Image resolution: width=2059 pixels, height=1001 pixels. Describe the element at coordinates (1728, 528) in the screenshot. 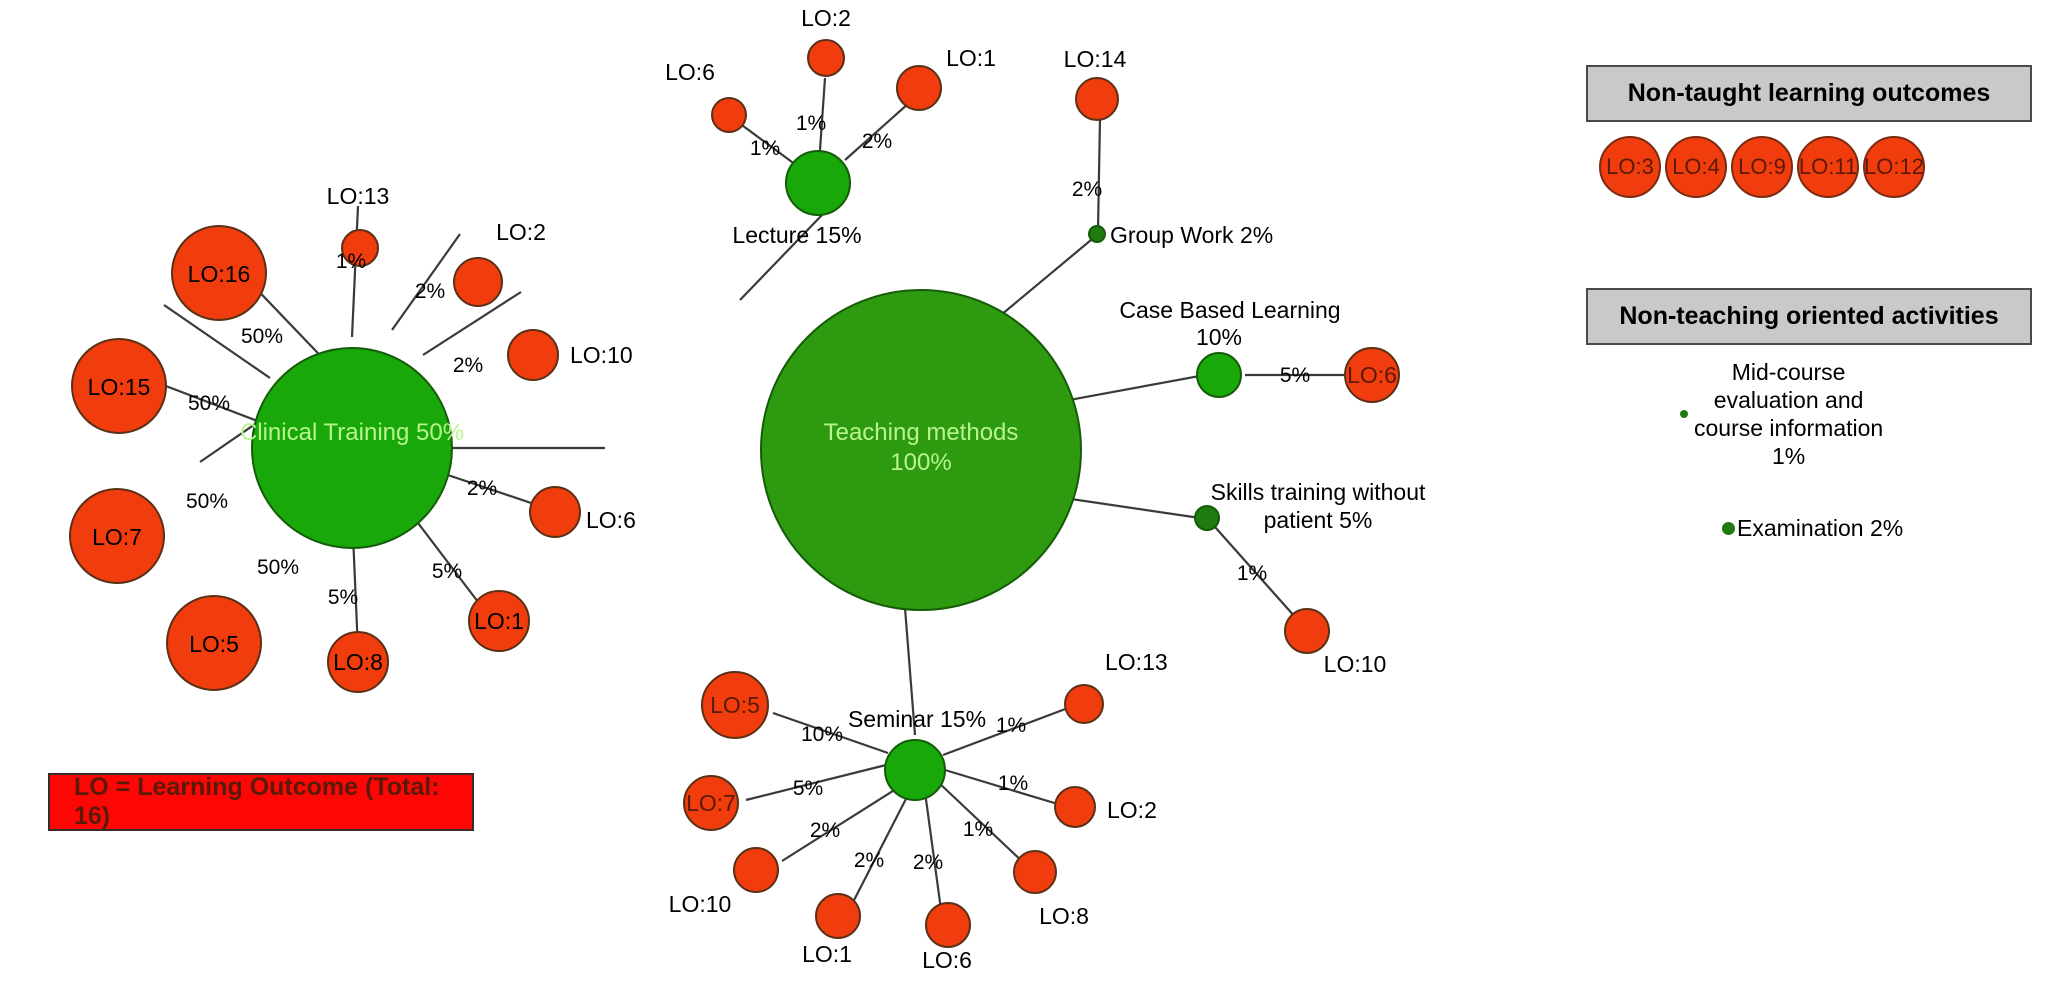

I see `examination-dot-icon` at that location.